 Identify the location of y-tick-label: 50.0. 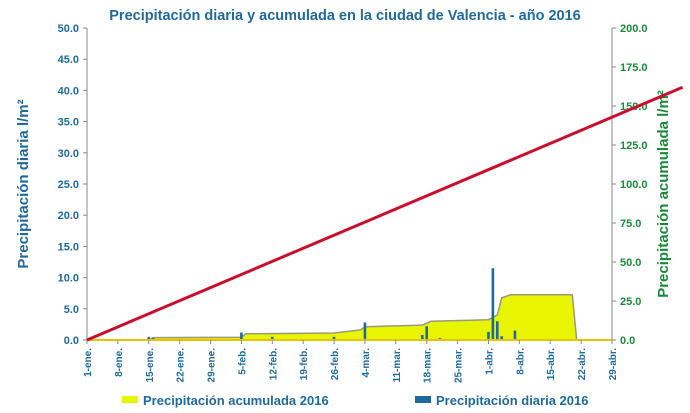
(68, 29).